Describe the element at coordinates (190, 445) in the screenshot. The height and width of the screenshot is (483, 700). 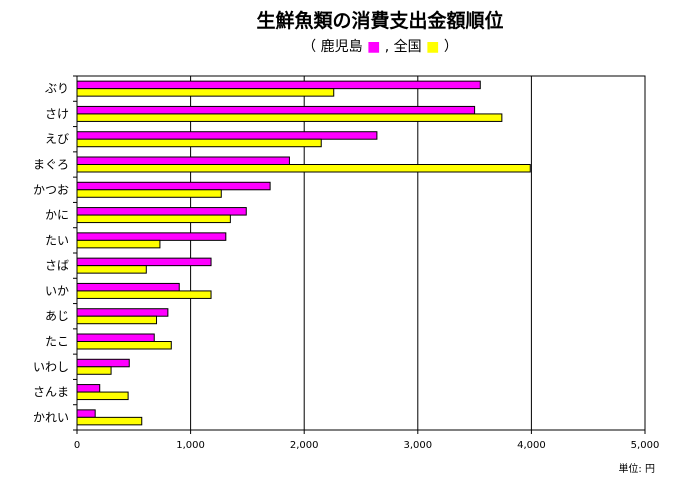
I see `x-tick-label: 1,000` at that location.